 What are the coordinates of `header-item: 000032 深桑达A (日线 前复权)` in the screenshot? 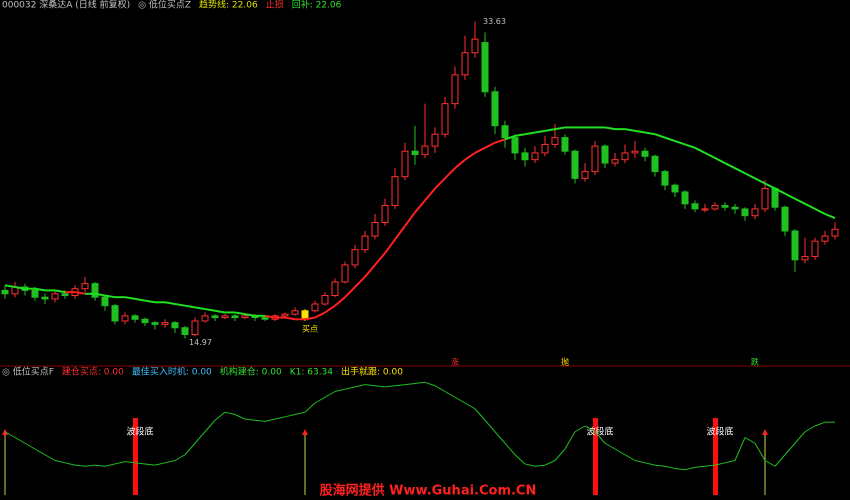 It's located at (66, 5).